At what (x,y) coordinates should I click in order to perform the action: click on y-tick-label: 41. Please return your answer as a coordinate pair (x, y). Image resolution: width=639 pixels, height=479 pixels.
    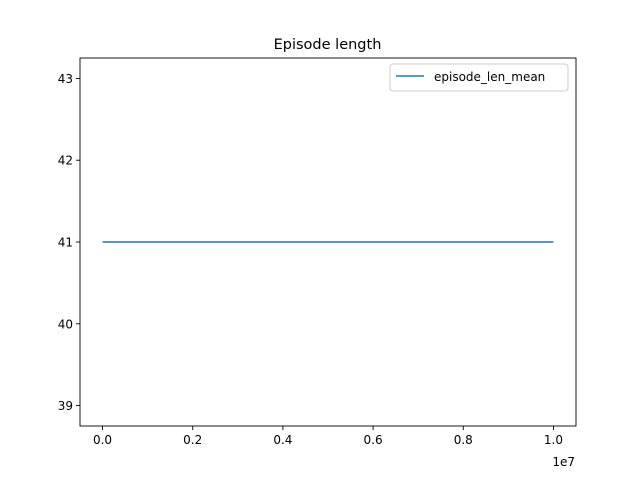
    Looking at the image, I should click on (65, 243).